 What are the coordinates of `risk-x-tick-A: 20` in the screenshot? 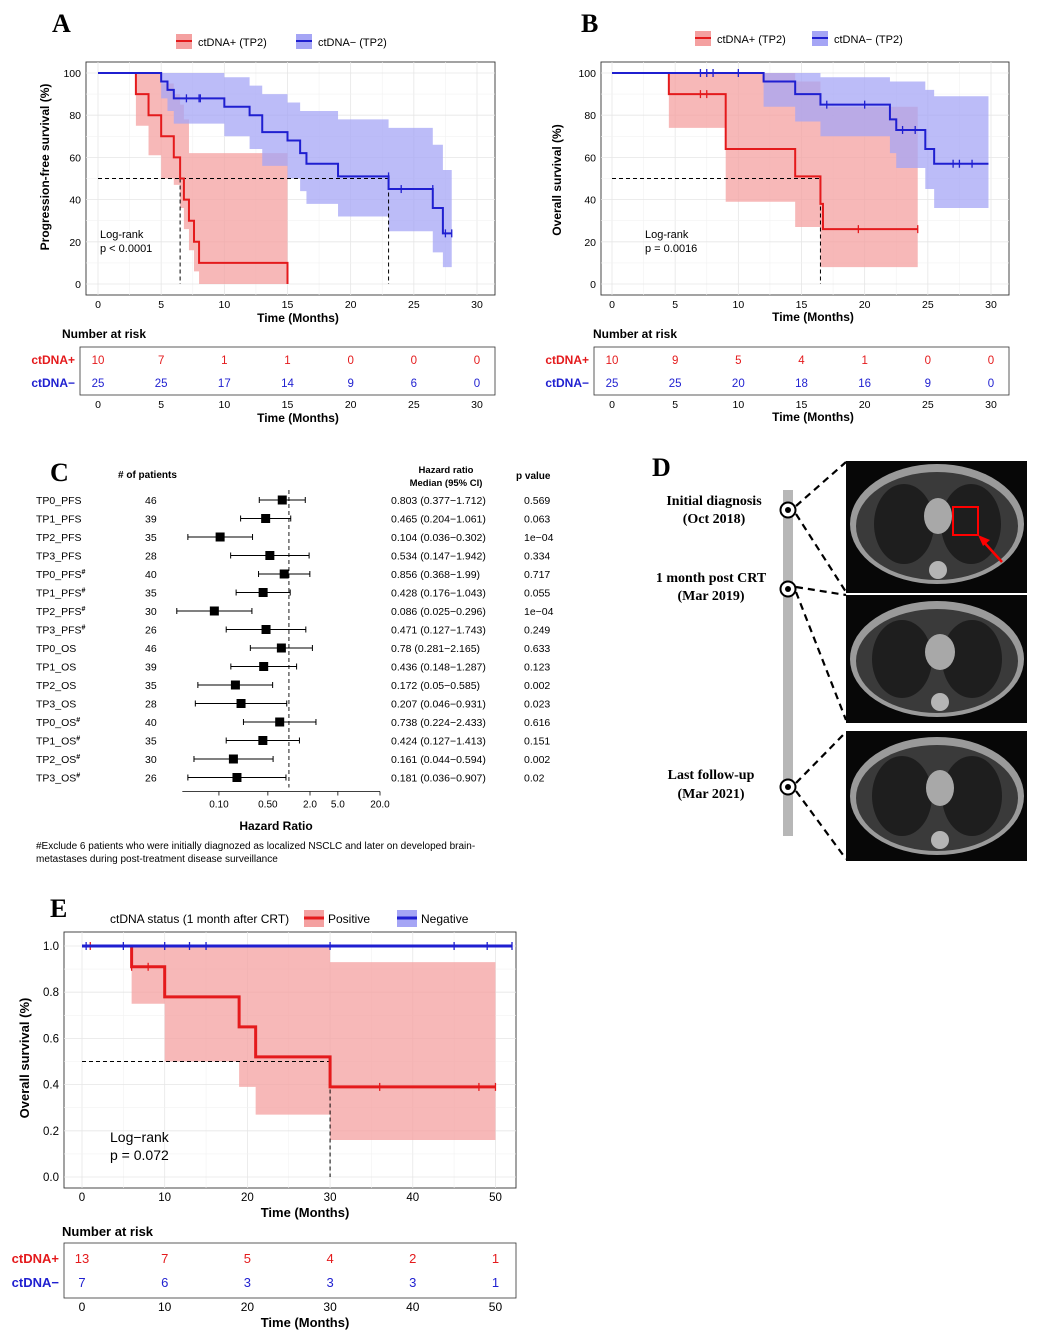 It's located at (351, 405).